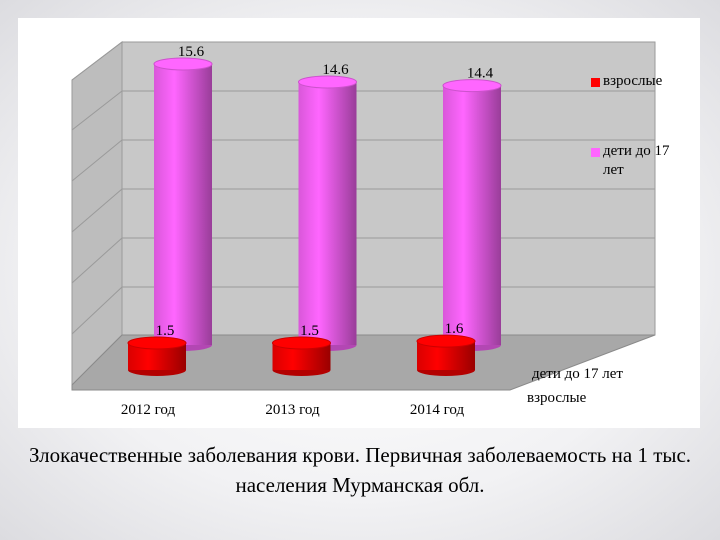 The height and width of the screenshot is (540, 720). I want to click on legend-label: дети до 17 лет, so click(636, 160).